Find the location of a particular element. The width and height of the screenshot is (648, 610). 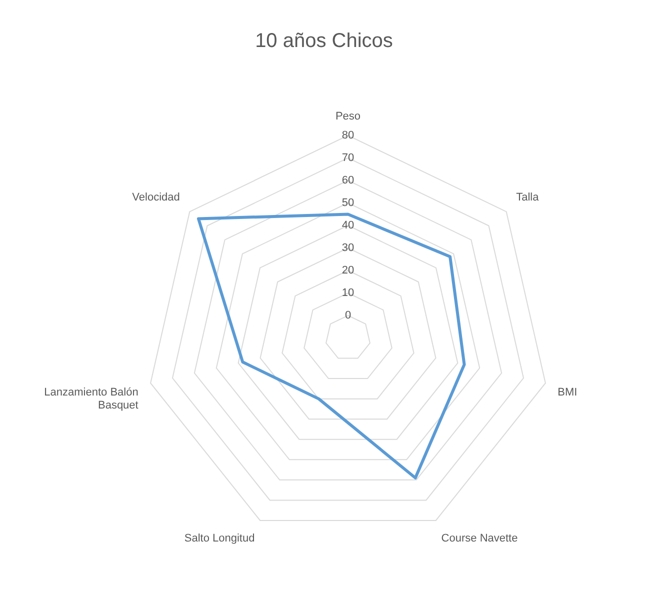

spoke-label: Course Navette is located at coordinates (479, 538).